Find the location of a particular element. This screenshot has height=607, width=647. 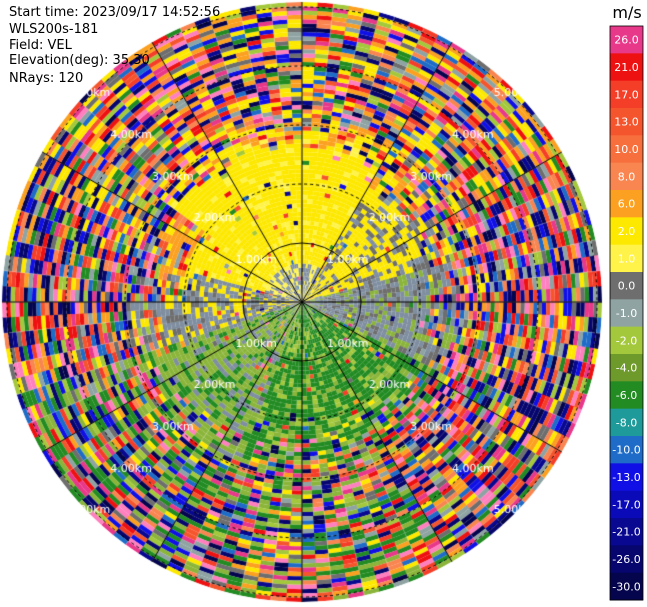

colorbar-tick-label: 6.0 is located at coordinates (627, 204).